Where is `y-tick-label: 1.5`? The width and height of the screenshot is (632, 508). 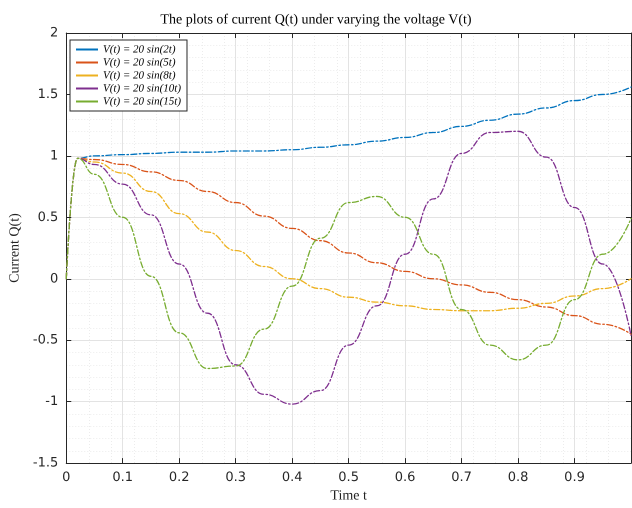 y-tick-label: 1.5 is located at coordinates (48, 94).